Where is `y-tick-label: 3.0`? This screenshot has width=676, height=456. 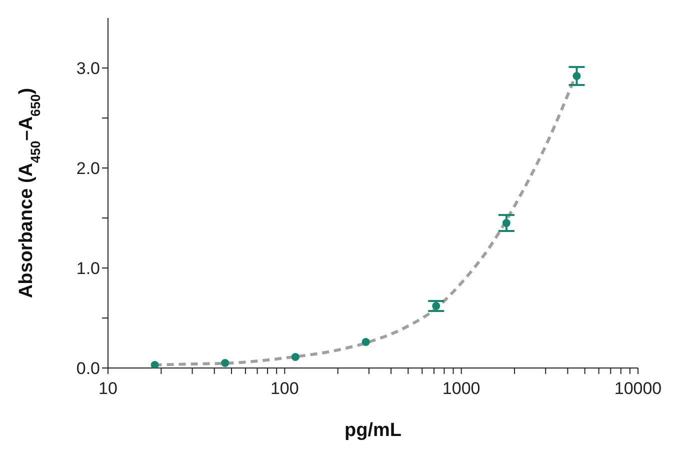
y-tick-label: 3.0 is located at coordinates (88, 68).